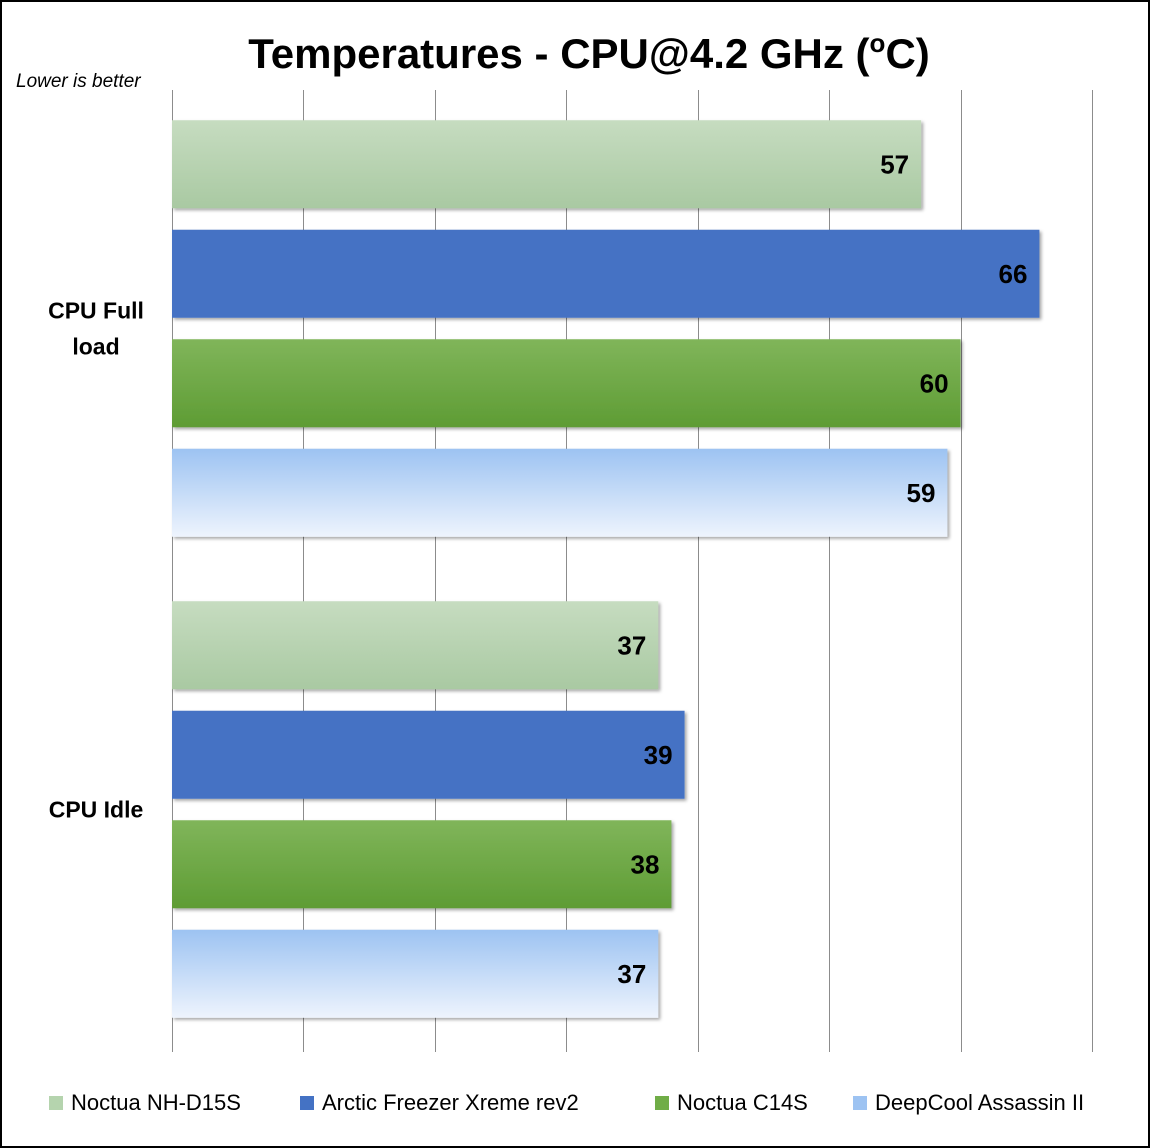 This screenshot has width=1150, height=1148. What do you see at coordinates (96, 560) in the screenshot?
I see `category-labels: CPU Full load CPU Idle` at bounding box center [96, 560].